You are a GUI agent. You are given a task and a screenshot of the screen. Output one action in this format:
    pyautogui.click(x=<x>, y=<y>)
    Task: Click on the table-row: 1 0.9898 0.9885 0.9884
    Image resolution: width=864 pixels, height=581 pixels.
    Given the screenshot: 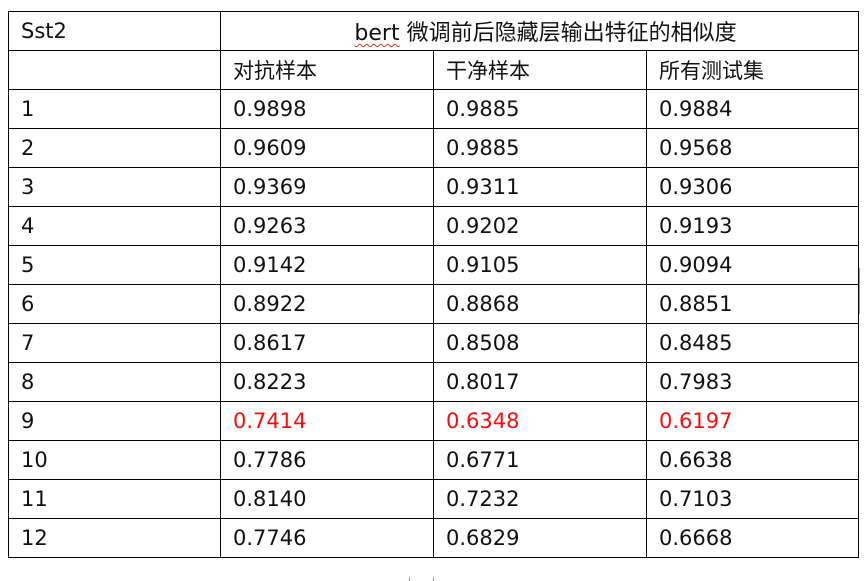 What is the action you would take?
    pyautogui.click(x=433, y=109)
    